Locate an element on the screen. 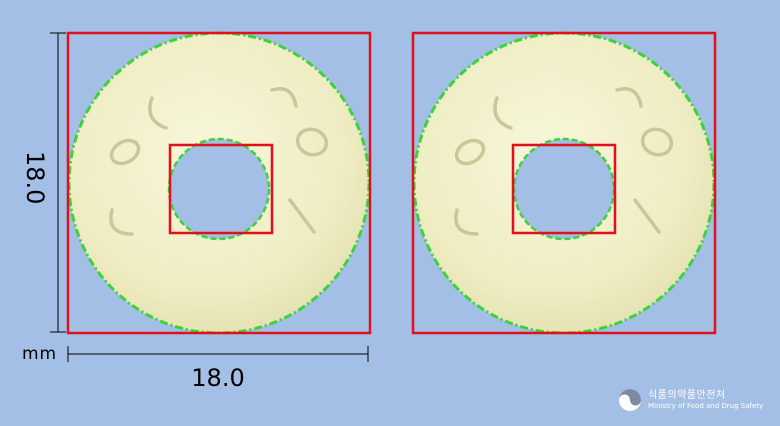  logo-emblem-spacer is located at coordinates (630, 400).